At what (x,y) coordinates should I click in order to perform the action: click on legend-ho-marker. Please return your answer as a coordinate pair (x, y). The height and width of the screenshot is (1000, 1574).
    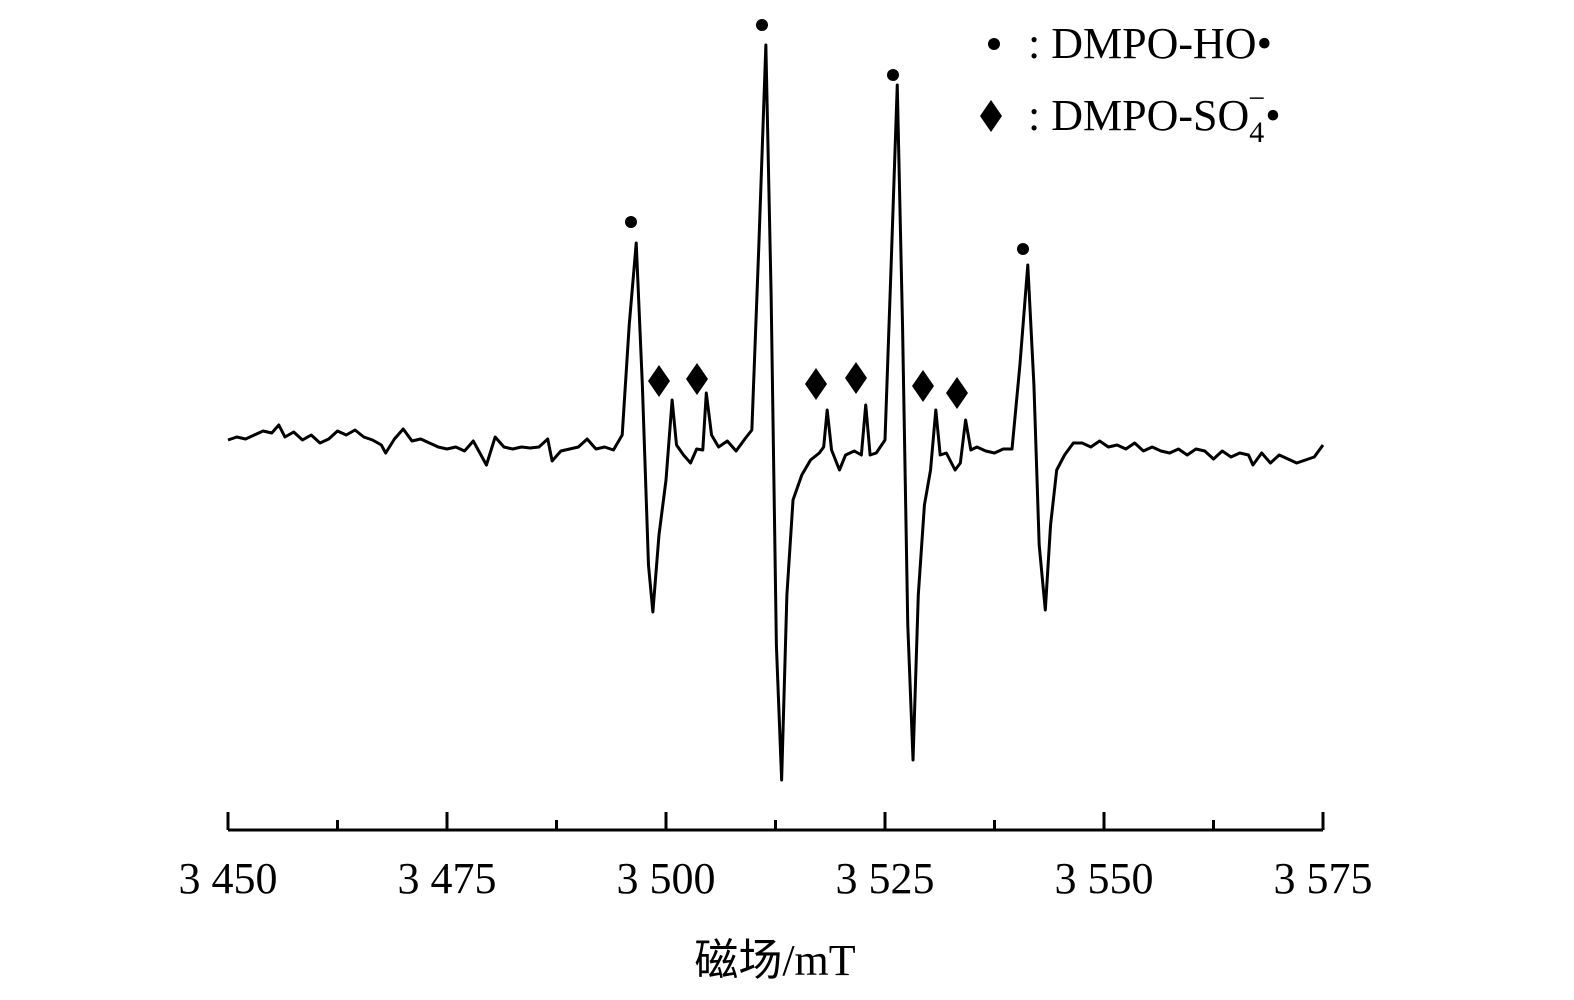
    Looking at the image, I should click on (994, 44).